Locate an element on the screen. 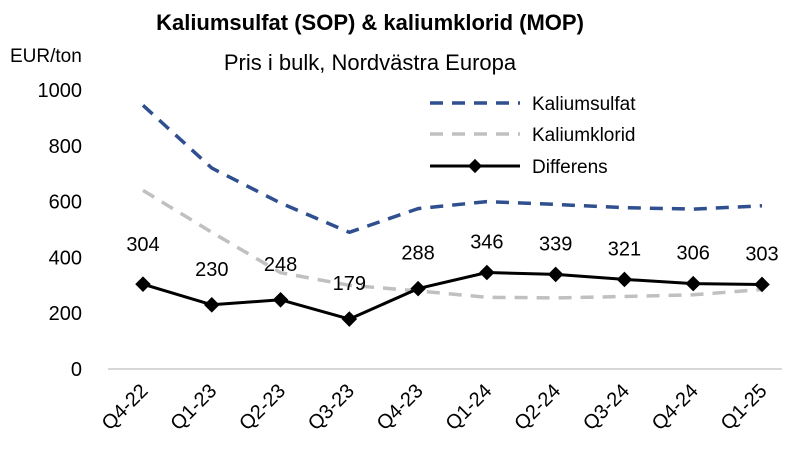 This screenshot has height=468, width=790. legend-label-differens: Differens is located at coordinates (570, 167).